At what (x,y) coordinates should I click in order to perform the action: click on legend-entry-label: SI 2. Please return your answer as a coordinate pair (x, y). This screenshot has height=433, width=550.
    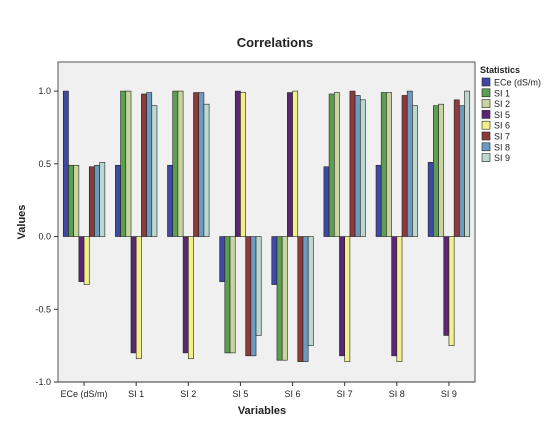
    Looking at the image, I should click on (502, 104).